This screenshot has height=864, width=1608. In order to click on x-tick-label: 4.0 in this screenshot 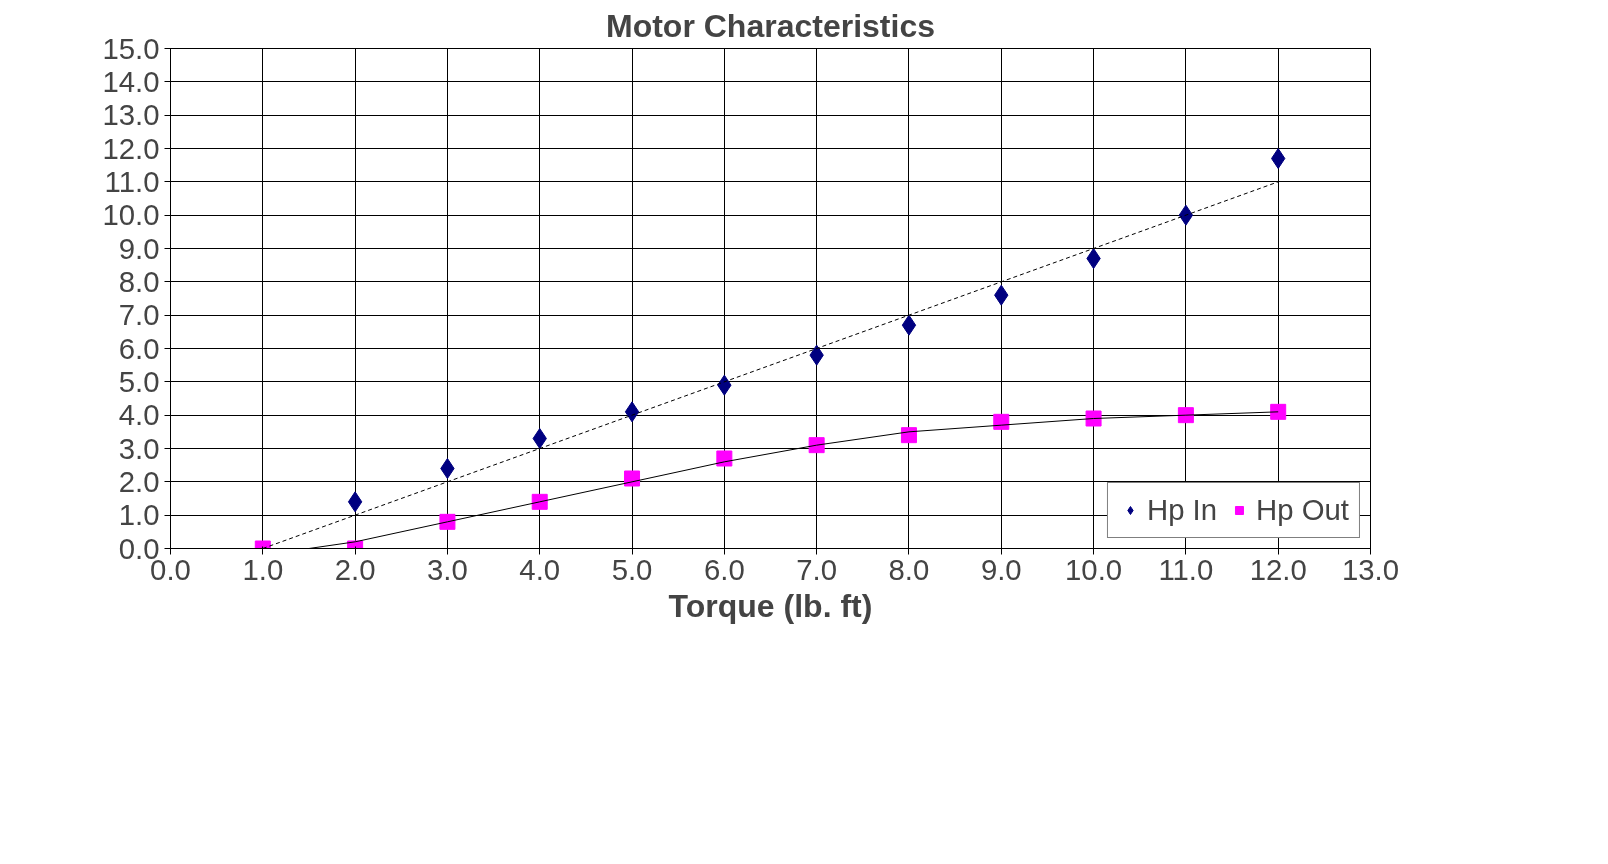, I will do `click(540, 569)`.